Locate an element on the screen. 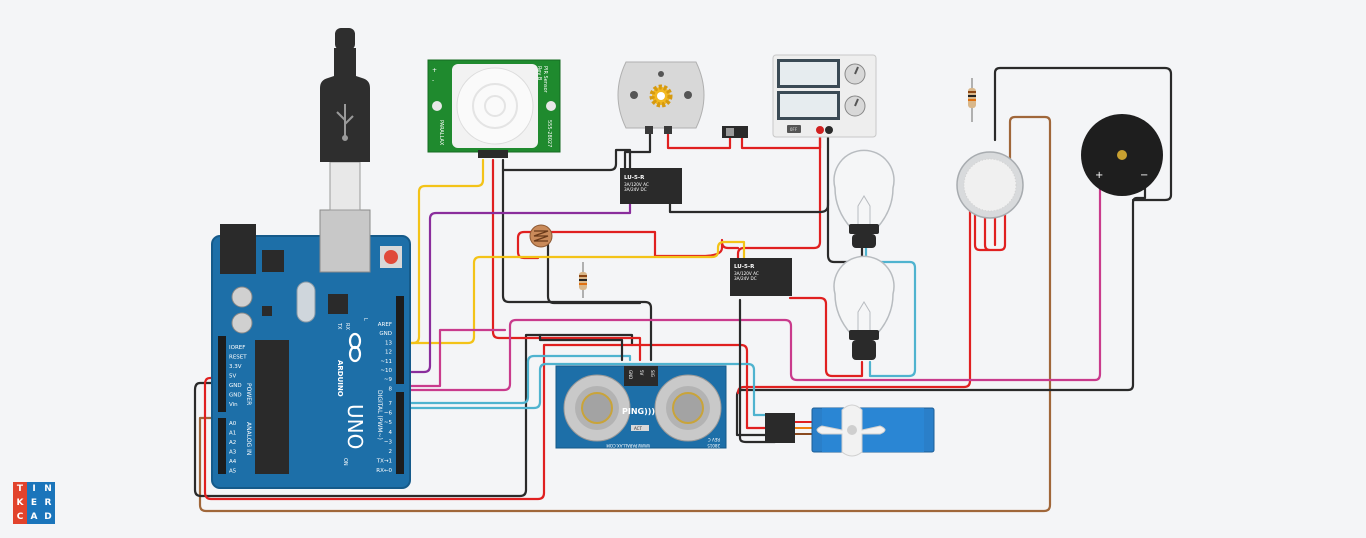 Image resolution: width=1366 pixels, height=538 pixels. wire-red-lamp is located at coordinates (826, 337).